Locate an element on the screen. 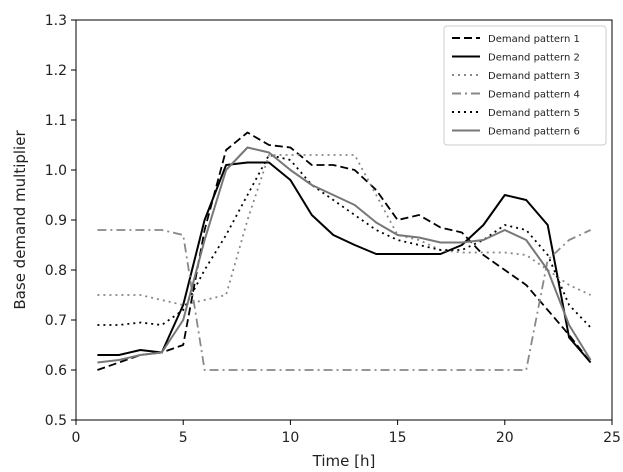  x-tick-label: 25 is located at coordinates (612, 438).